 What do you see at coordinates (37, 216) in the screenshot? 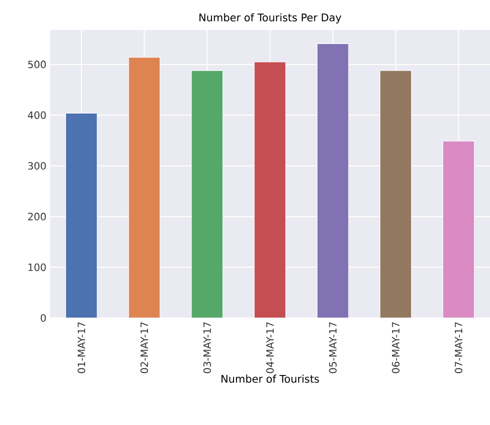
I see `y-tick-label: 200` at bounding box center [37, 216].